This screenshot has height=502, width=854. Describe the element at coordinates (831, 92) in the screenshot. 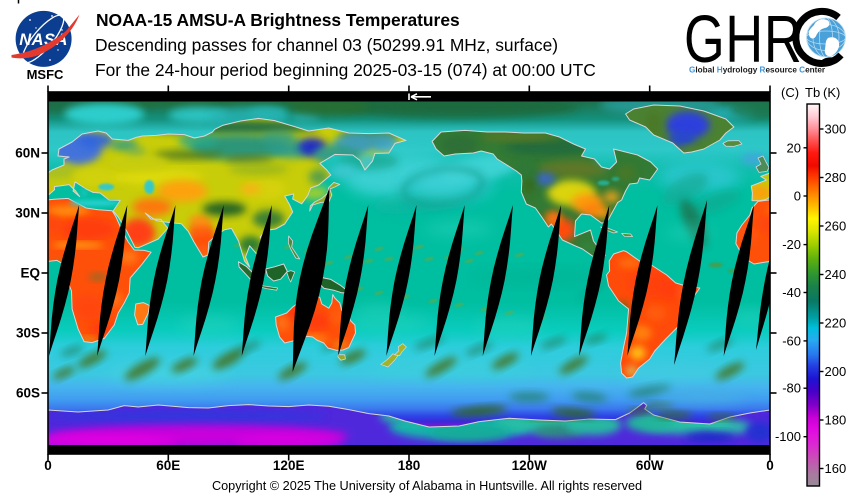

I see `svg-text: (K)` at that location.